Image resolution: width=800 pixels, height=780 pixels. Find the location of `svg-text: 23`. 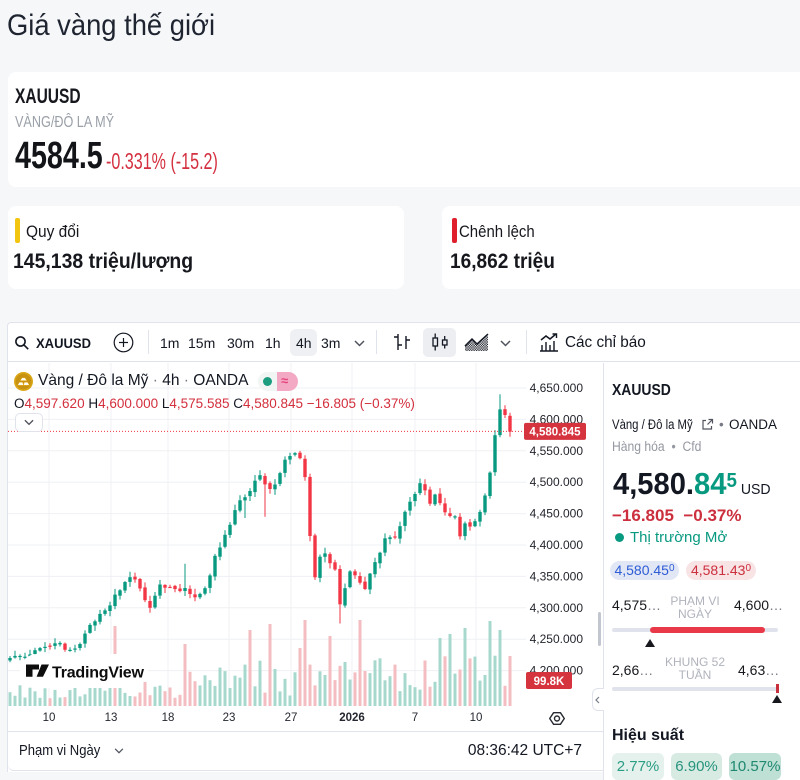

svg-text: 23 is located at coordinates (229, 718).